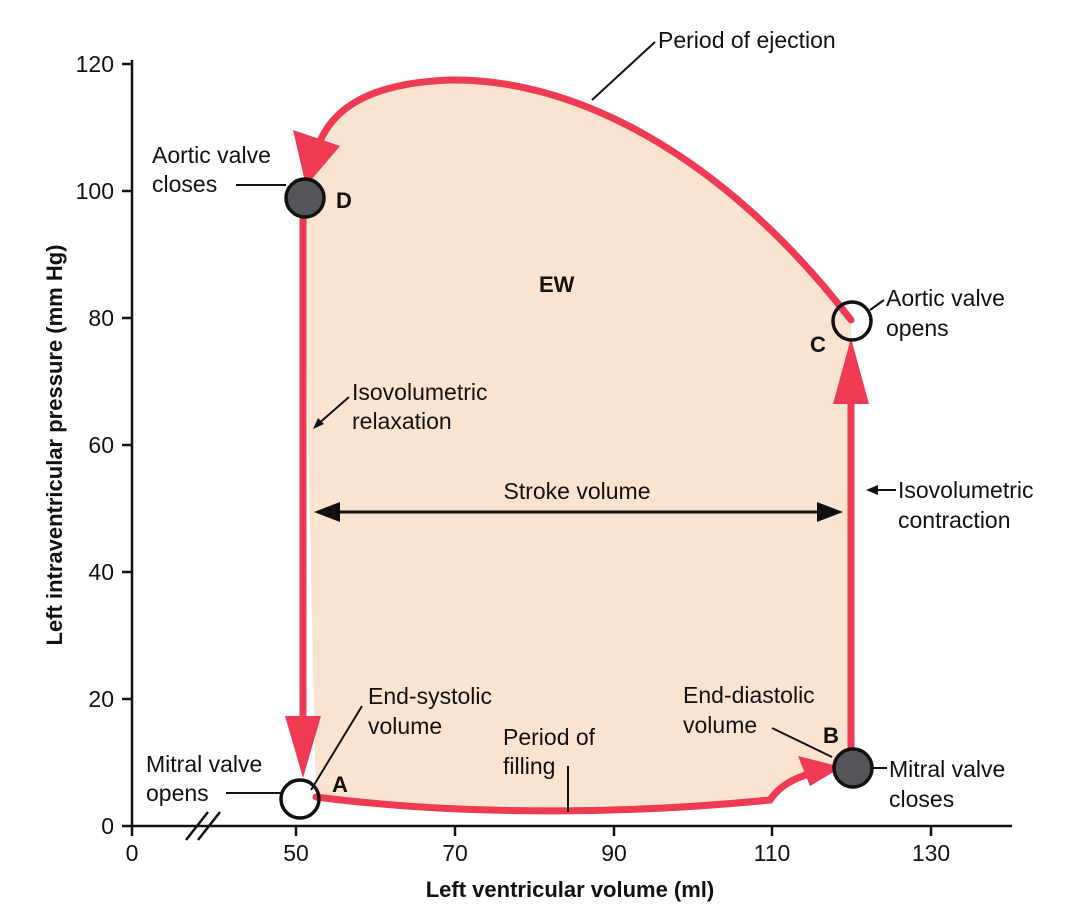  What do you see at coordinates (127, 445) in the screenshot?
I see `y-ticks` at bounding box center [127, 445].